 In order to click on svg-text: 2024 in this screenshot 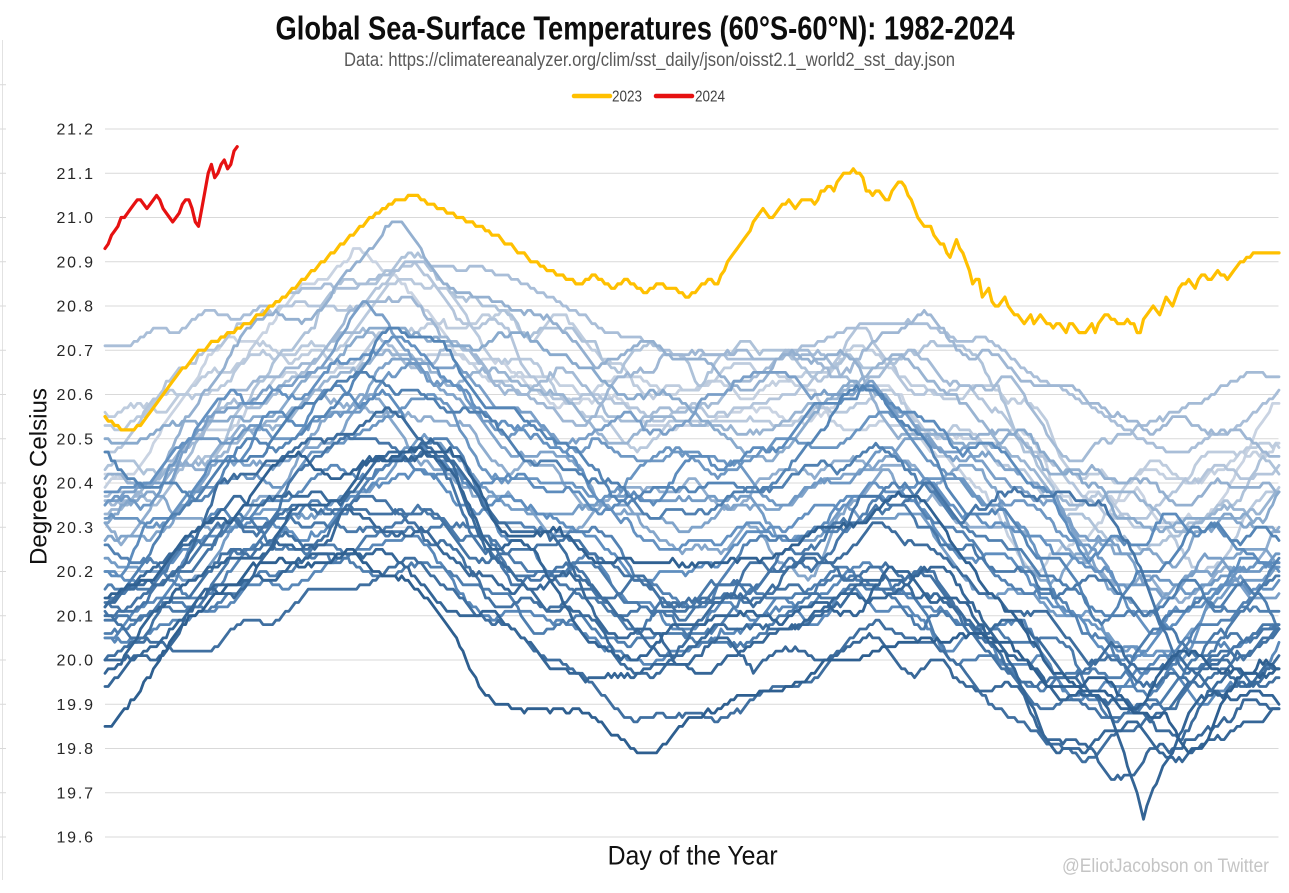, I will do `click(710, 97)`.